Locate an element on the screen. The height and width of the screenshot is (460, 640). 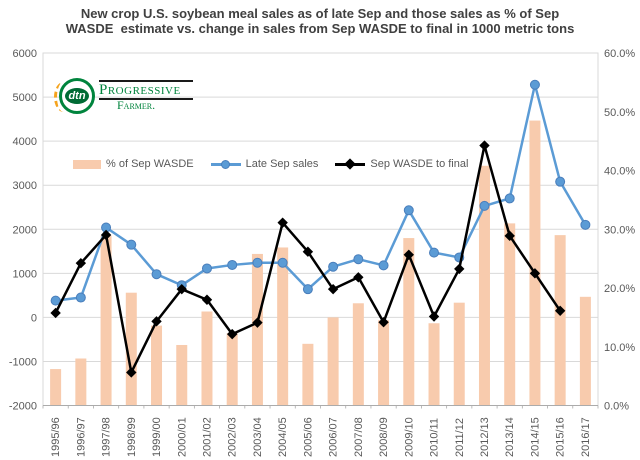
legend-item-sep-wasde-to-final: Sep WASDE to final is located at coordinates (401, 164).